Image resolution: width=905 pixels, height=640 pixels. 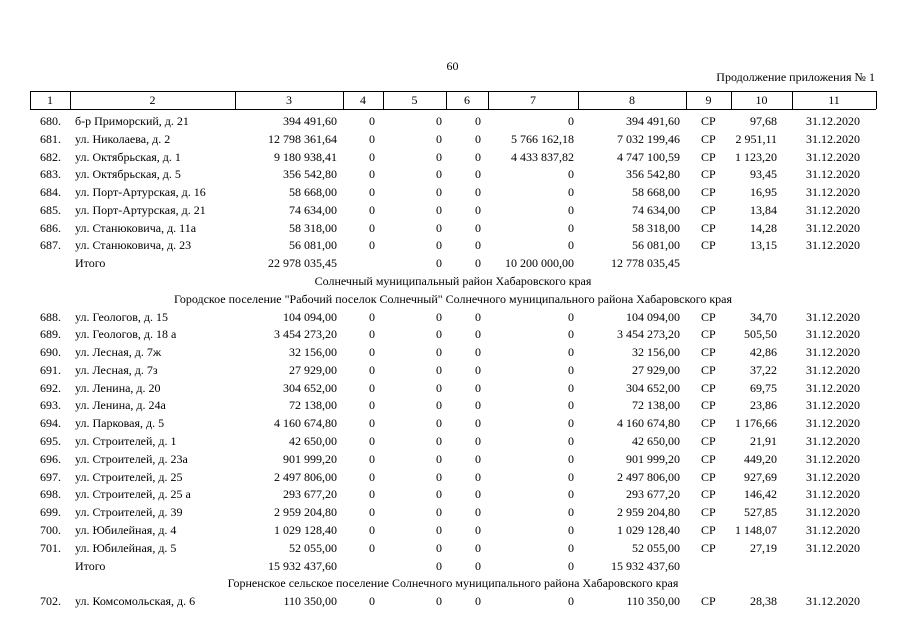 What do you see at coordinates (648, 423) in the screenshot?
I see `table-cell: 4 160 674,80` at bounding box center [648, 423].